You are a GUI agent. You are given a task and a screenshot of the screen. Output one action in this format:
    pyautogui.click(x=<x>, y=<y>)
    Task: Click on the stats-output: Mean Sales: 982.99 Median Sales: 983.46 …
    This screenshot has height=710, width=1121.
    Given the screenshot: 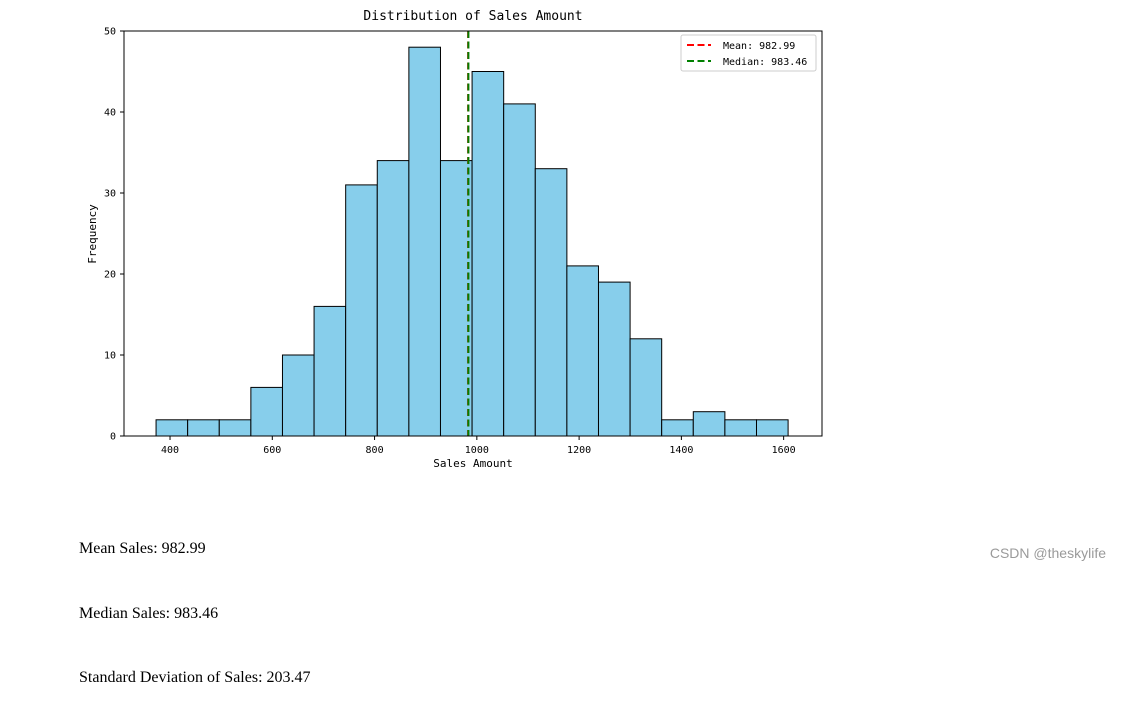 What is the action you would take?
    pyautogui.click(x=195, y=602)
    